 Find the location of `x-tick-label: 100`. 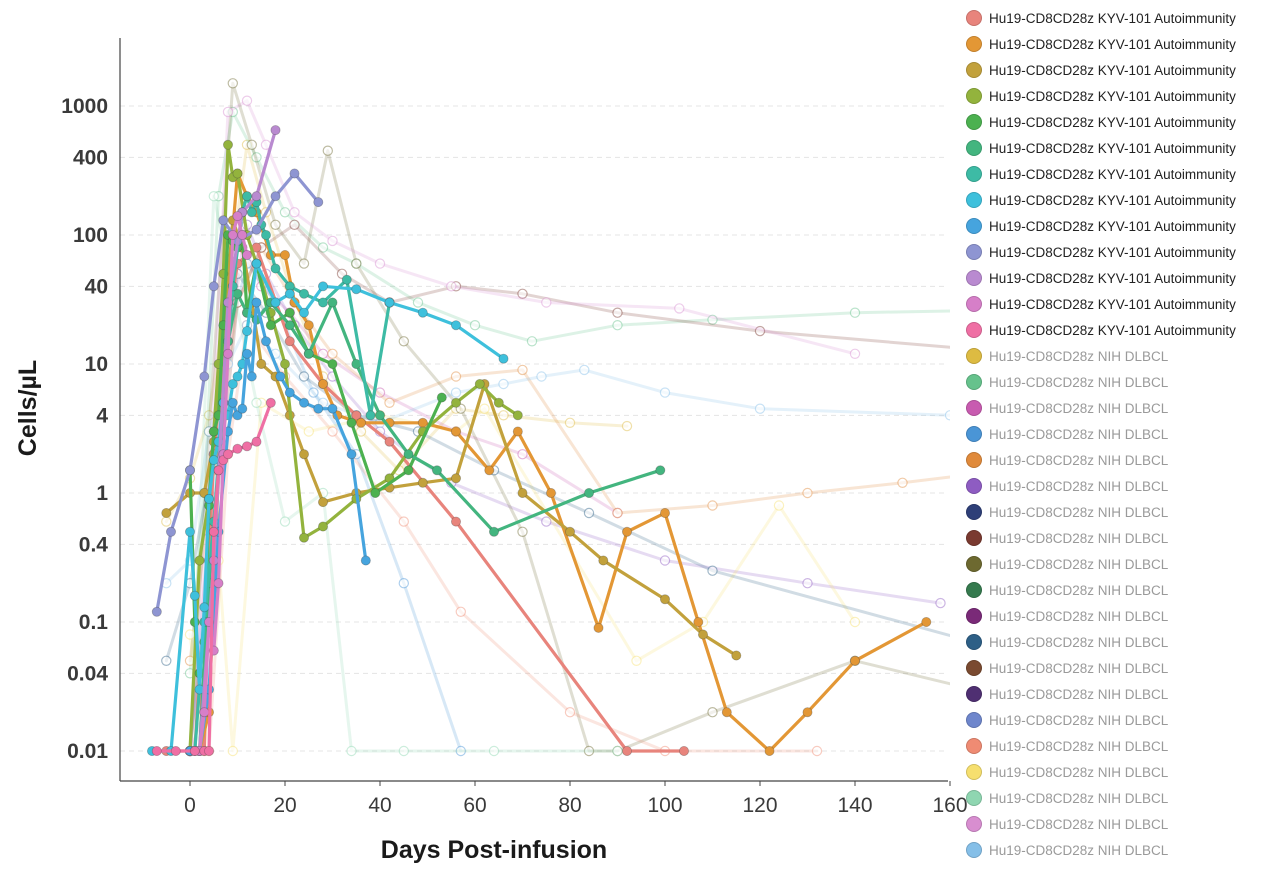

x-tick-label: 100 is located at coordinates (664, 805).